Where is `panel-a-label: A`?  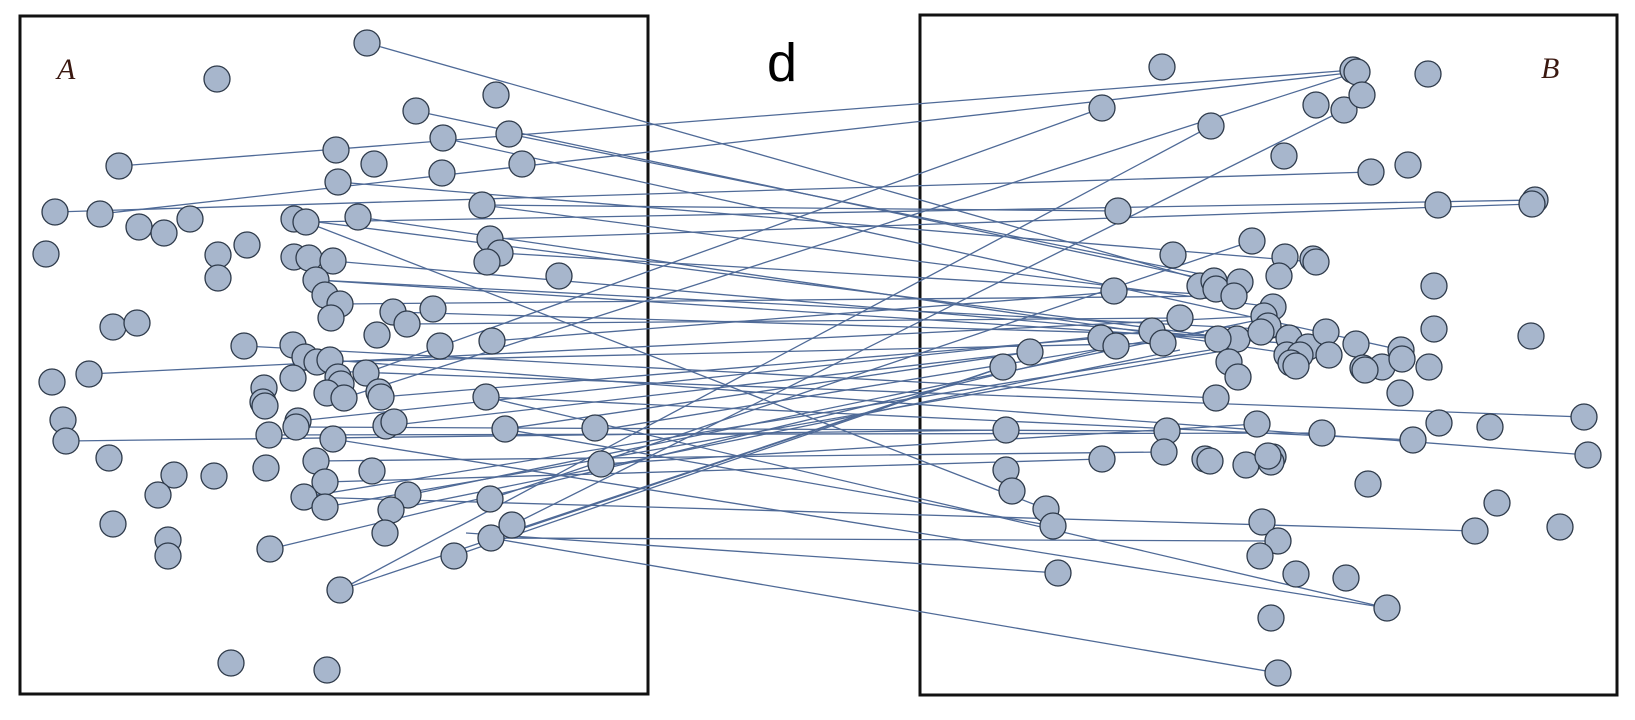 panel-a-label: A is located at coordinates (65, 69).